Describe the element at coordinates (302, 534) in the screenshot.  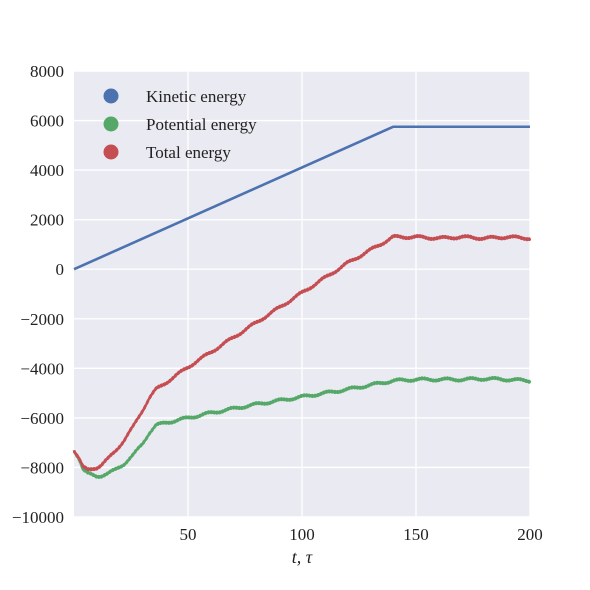
I see `x-tick-label: 100` at that location.